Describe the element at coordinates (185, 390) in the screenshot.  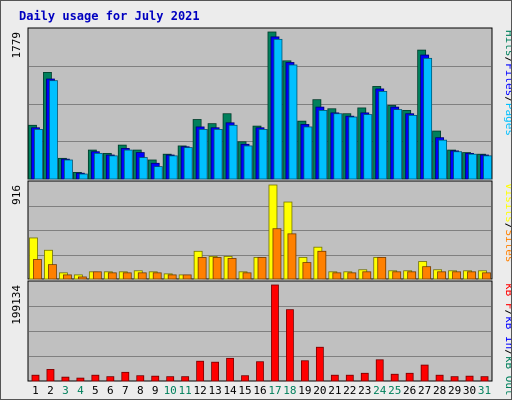
I see `day-label-11: 11` at that location.